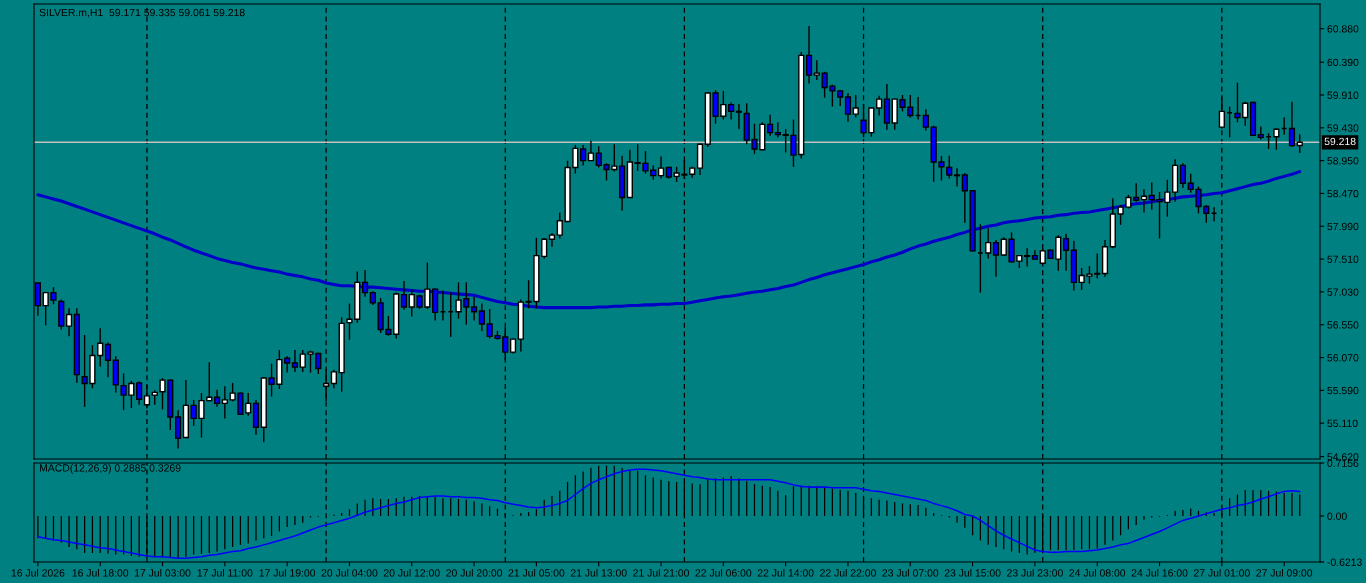 The height and width of the screenshot is (583, 1366). I want to click on x-tick-label: 20 Jul 12:00, so click(411, 572).